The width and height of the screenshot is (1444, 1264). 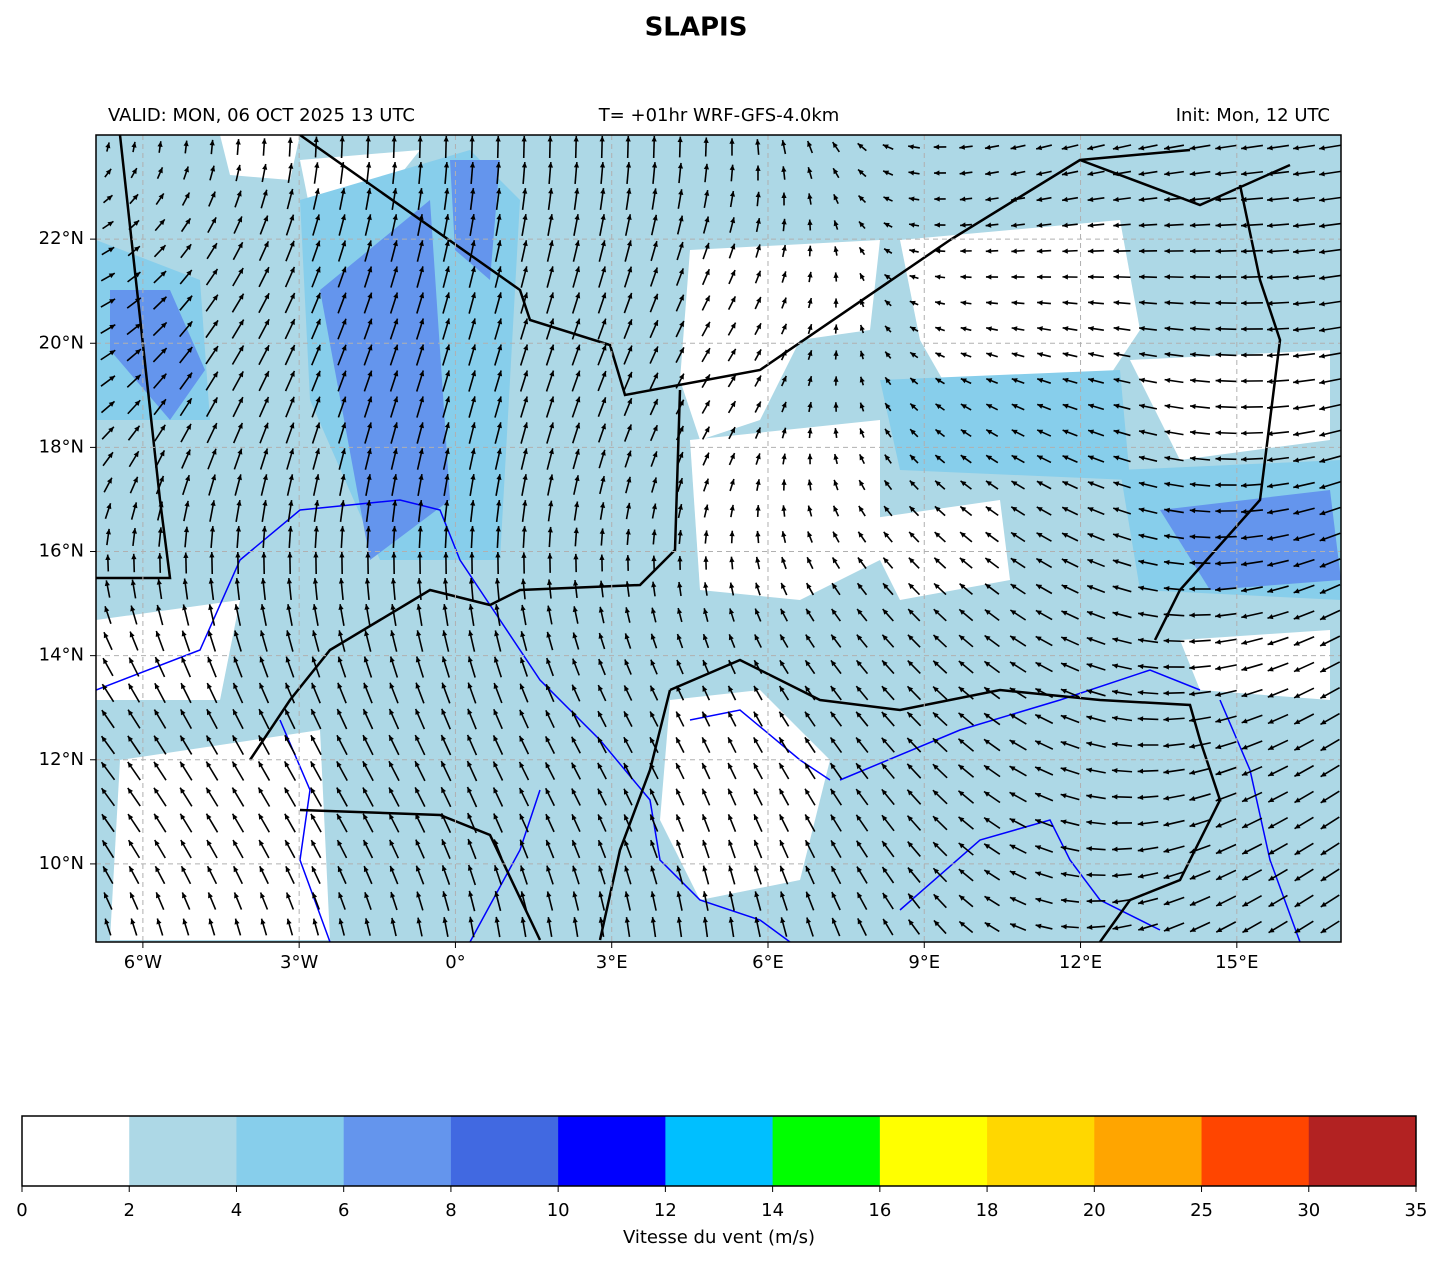 What do you see at coordinates (129, 1210) in the screenshot?
I see `colorbar-tick-label: 2` at bounding box center [129, 1210].